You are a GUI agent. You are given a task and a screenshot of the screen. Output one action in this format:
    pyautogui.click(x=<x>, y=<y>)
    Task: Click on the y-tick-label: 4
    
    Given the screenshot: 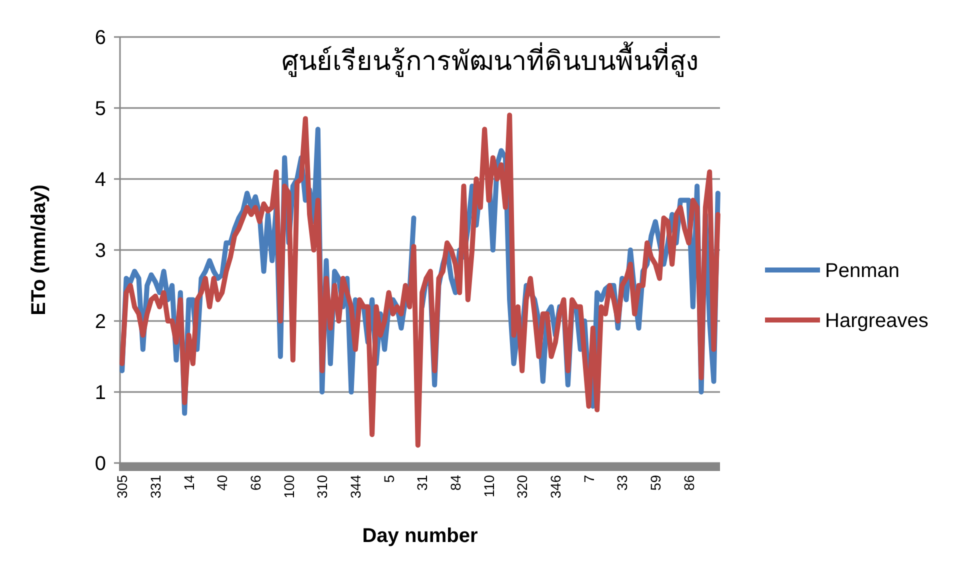 What is the action you would take?
    pyautogui.click(x=100, y=180)
    